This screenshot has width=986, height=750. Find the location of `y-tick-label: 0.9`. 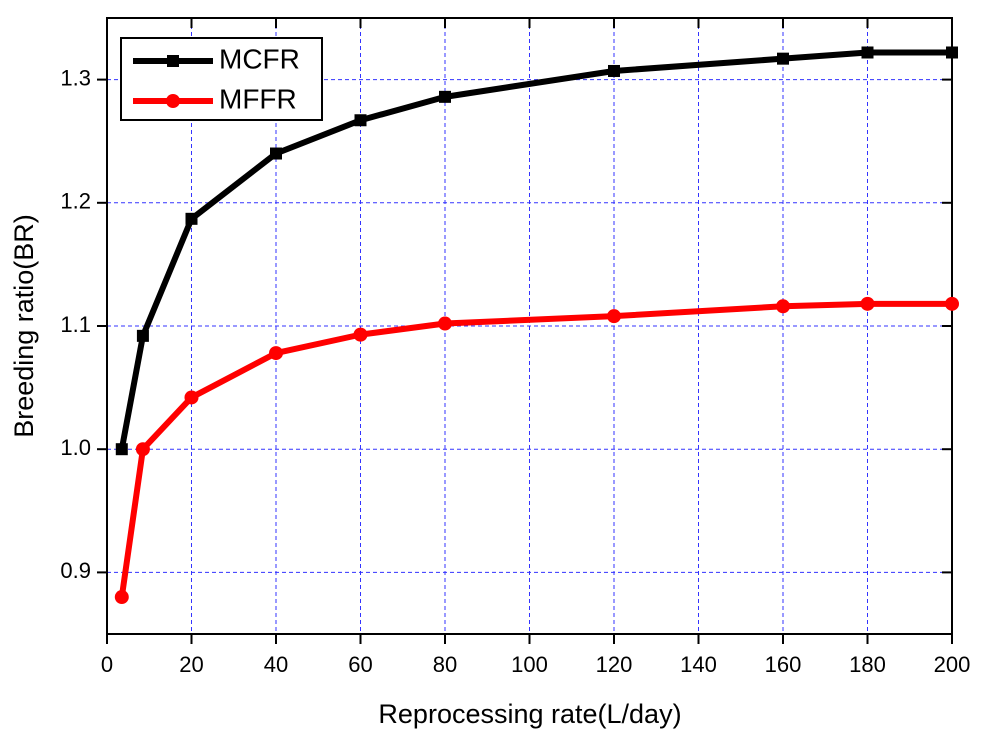

y-tick-label: 0.9 is located at coordinates (75, 570).